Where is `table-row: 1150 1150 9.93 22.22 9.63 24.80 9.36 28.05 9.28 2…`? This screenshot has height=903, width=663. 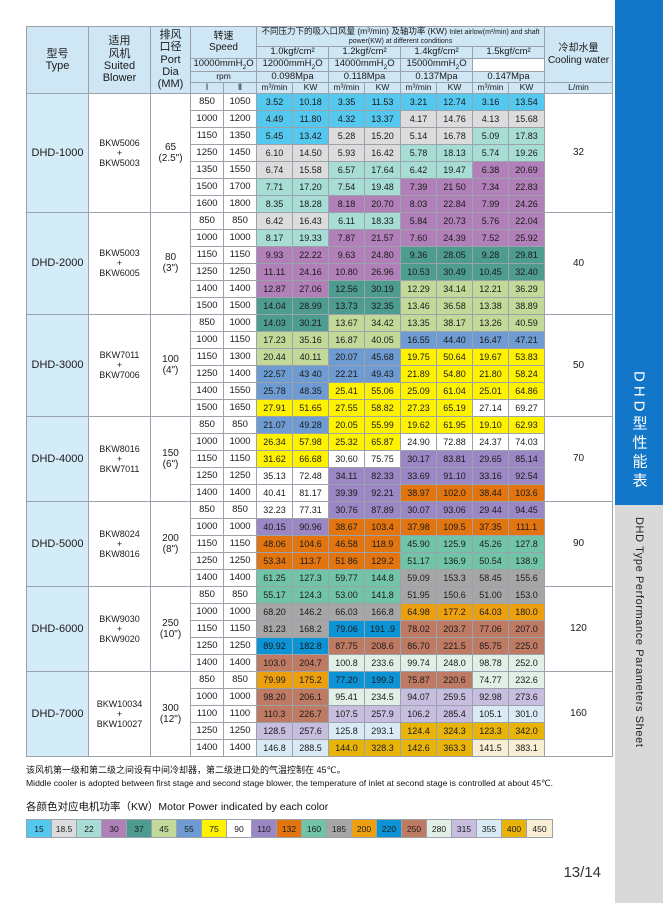
table-row: 1150 1150 9.93 22.22 9.63 24.80 9.36 28.05 9.28 2… is located at coordinates (320, 254).